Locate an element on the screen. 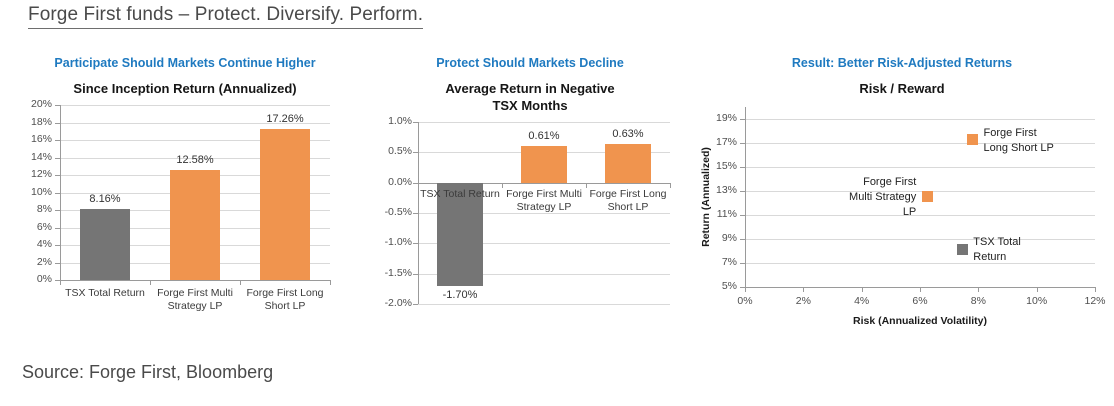 This screenshot has width=1114, height=406. chart-1-ytick-label: 10% is located at coordinates (41, 191).